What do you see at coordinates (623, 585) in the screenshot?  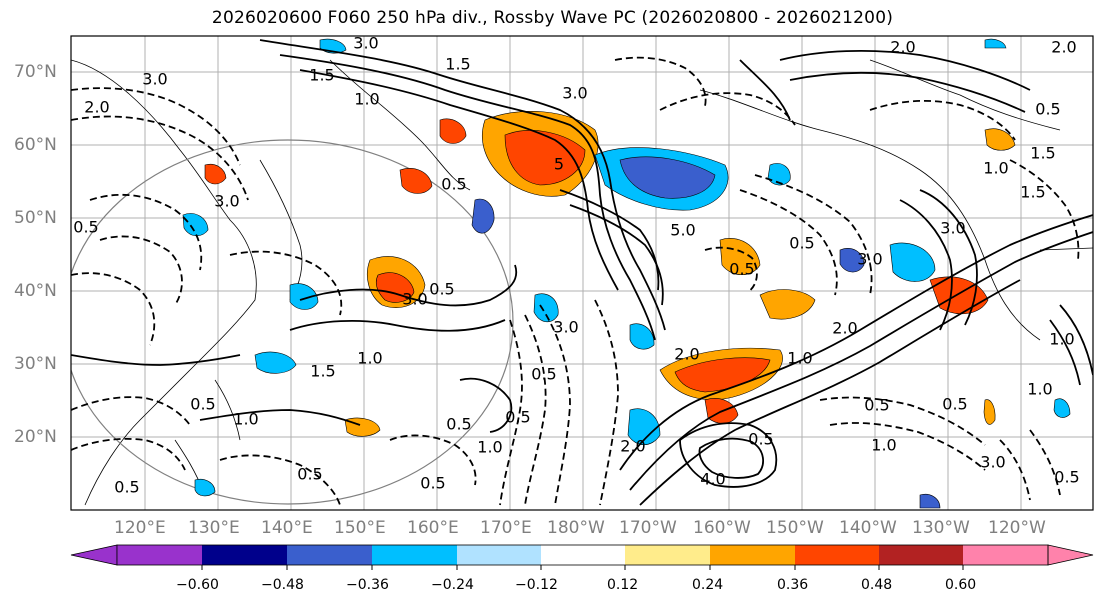 I see `colorbar-tick-label: 0.12` at bounding box center [623, 585].